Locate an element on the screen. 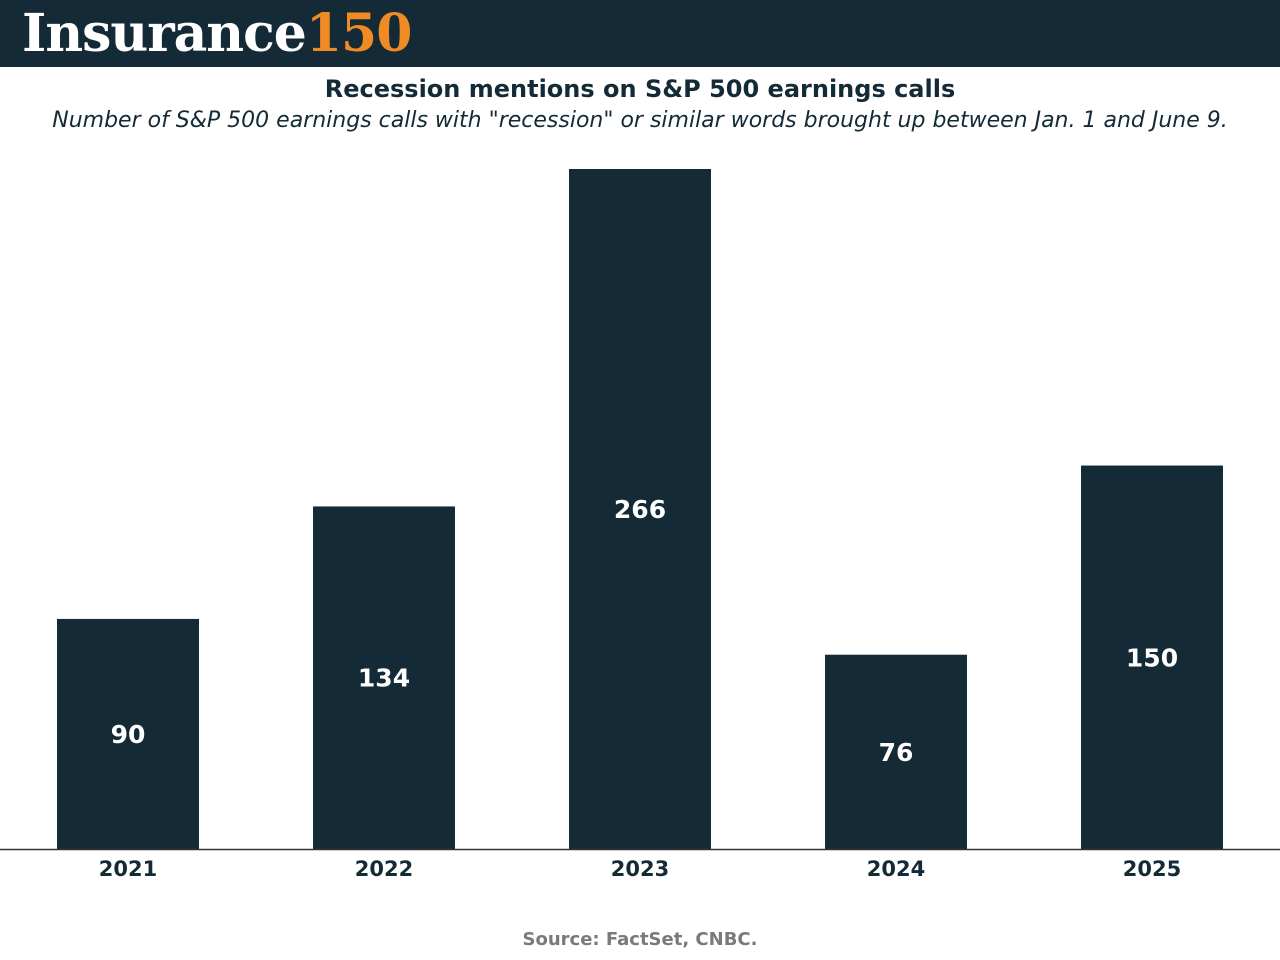 The width and height of the screenshot is (1280, 960). bar-2023 is located at coordinates (640, 509).